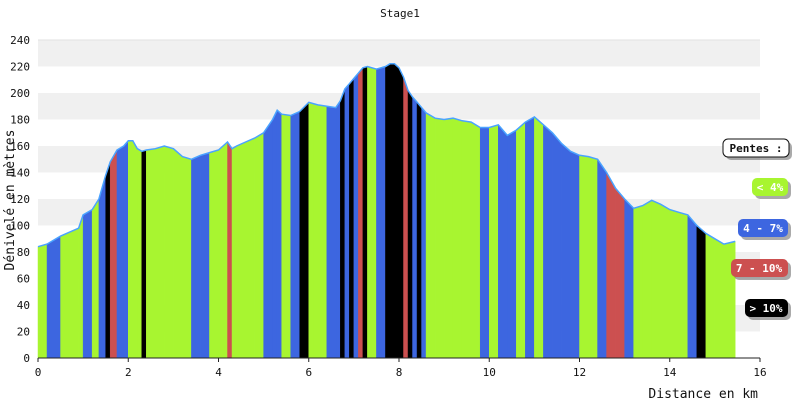  I want to click on chart-title: Stage1, so click(400, 13).